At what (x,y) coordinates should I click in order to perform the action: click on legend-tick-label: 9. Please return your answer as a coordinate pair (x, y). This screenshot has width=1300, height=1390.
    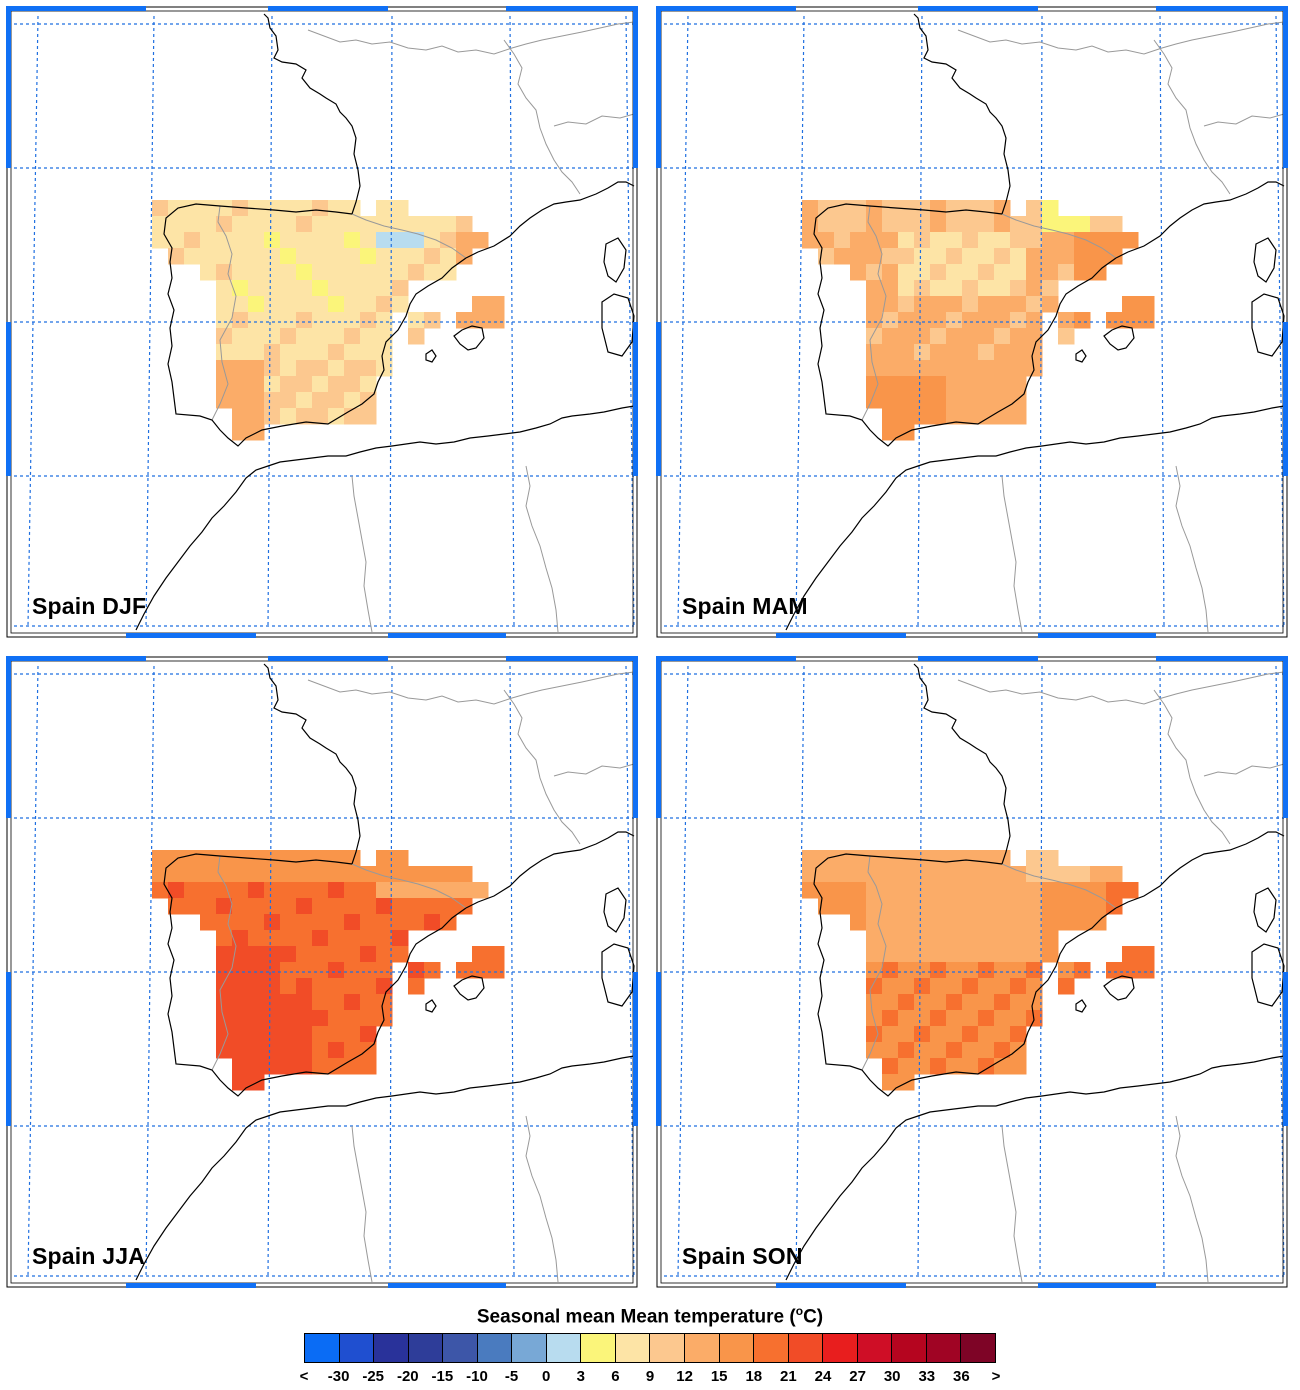
    Looking at the image, I should click on (650, 1376).